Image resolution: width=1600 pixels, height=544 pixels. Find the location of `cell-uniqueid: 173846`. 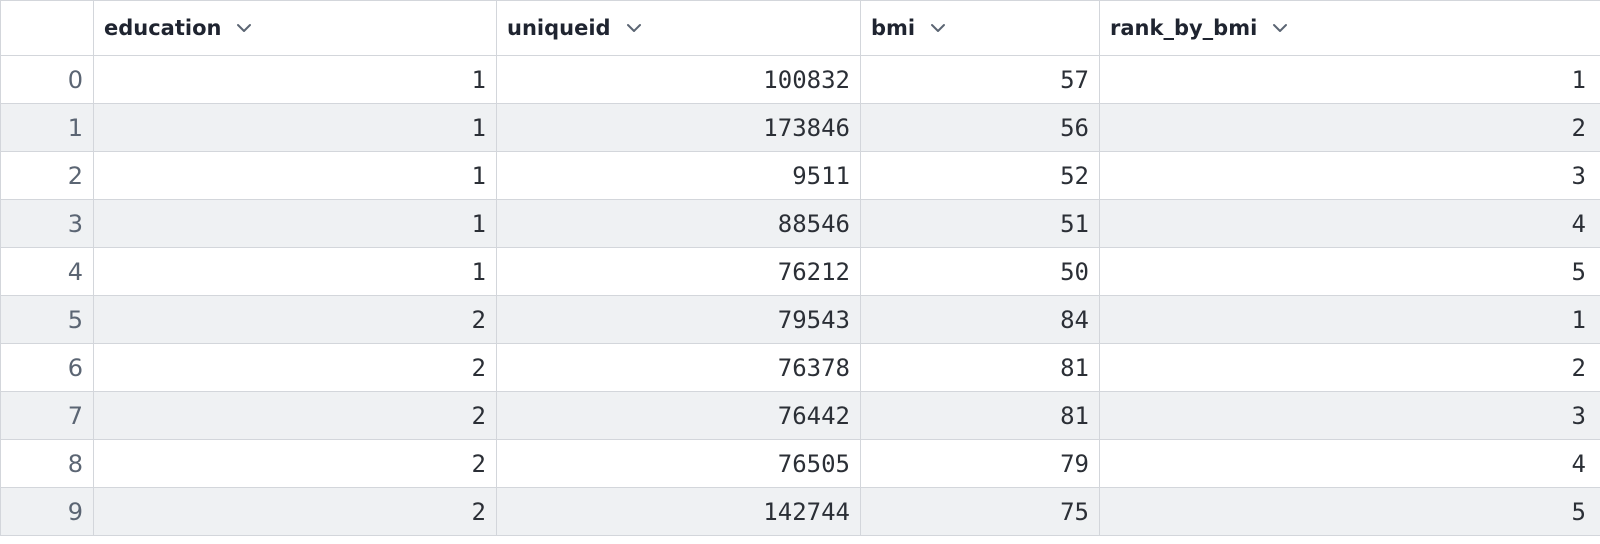

cell-uniqueid: 173846 is located at coordinates (679, 127).